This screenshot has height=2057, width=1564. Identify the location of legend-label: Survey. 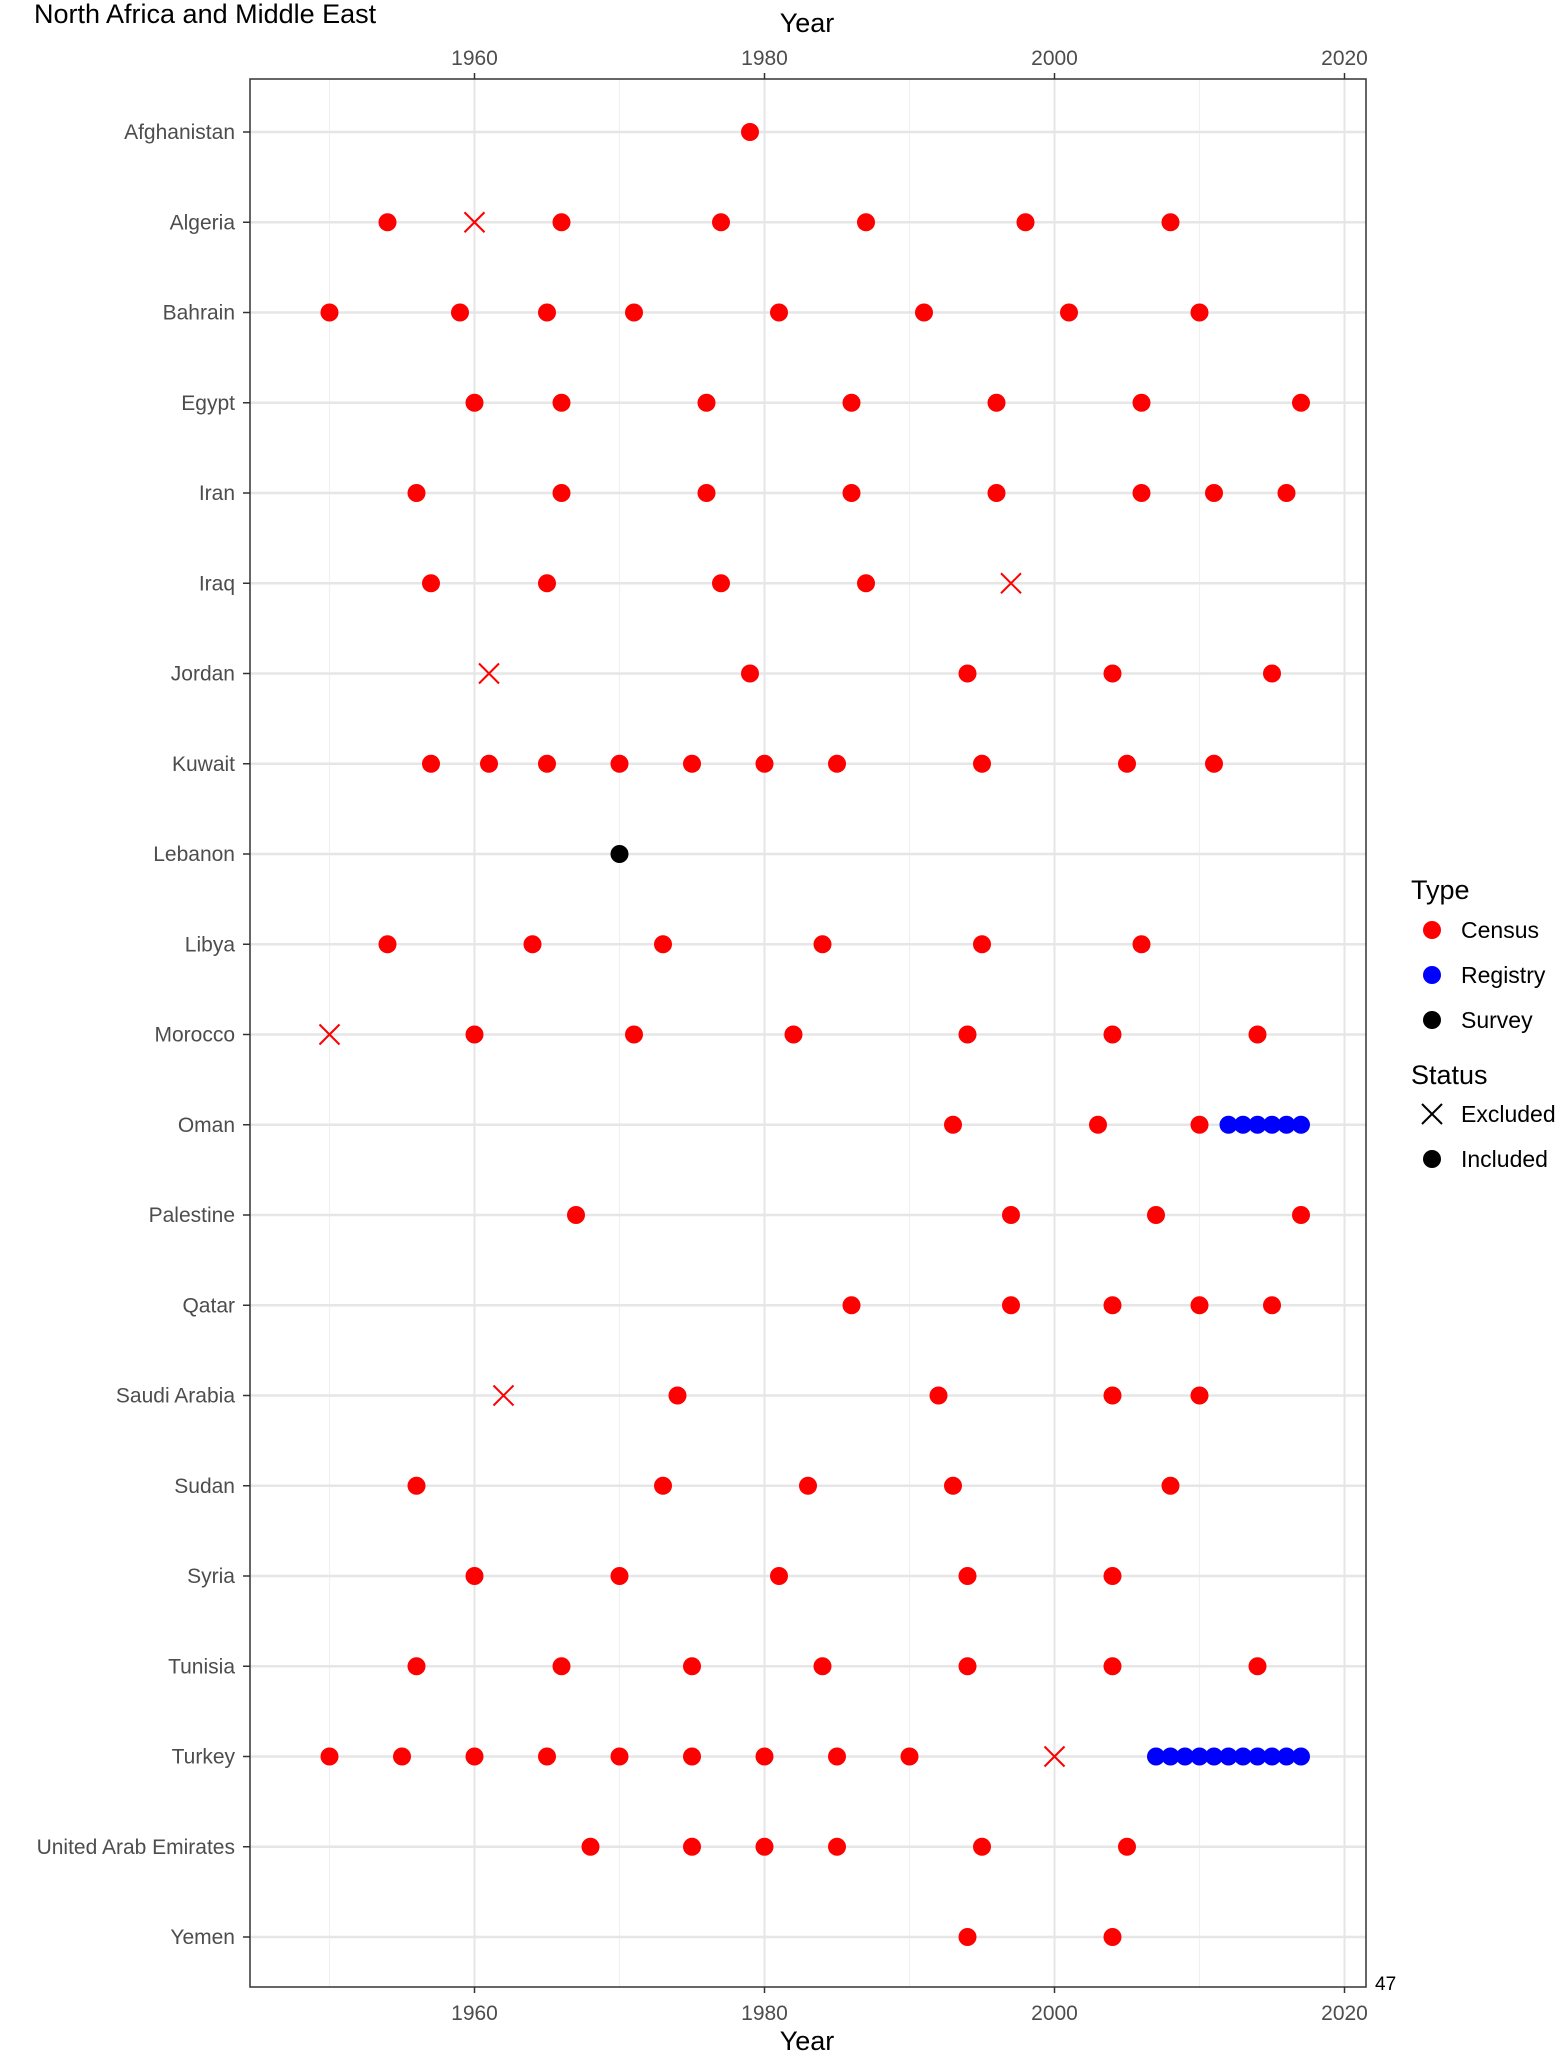
(1497, 1020).